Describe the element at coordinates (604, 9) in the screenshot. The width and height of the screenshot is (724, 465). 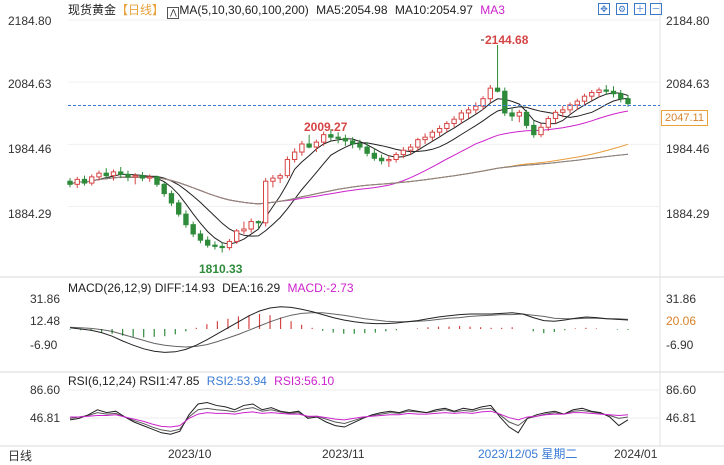
I see `expand-icon: ✥` at that location.